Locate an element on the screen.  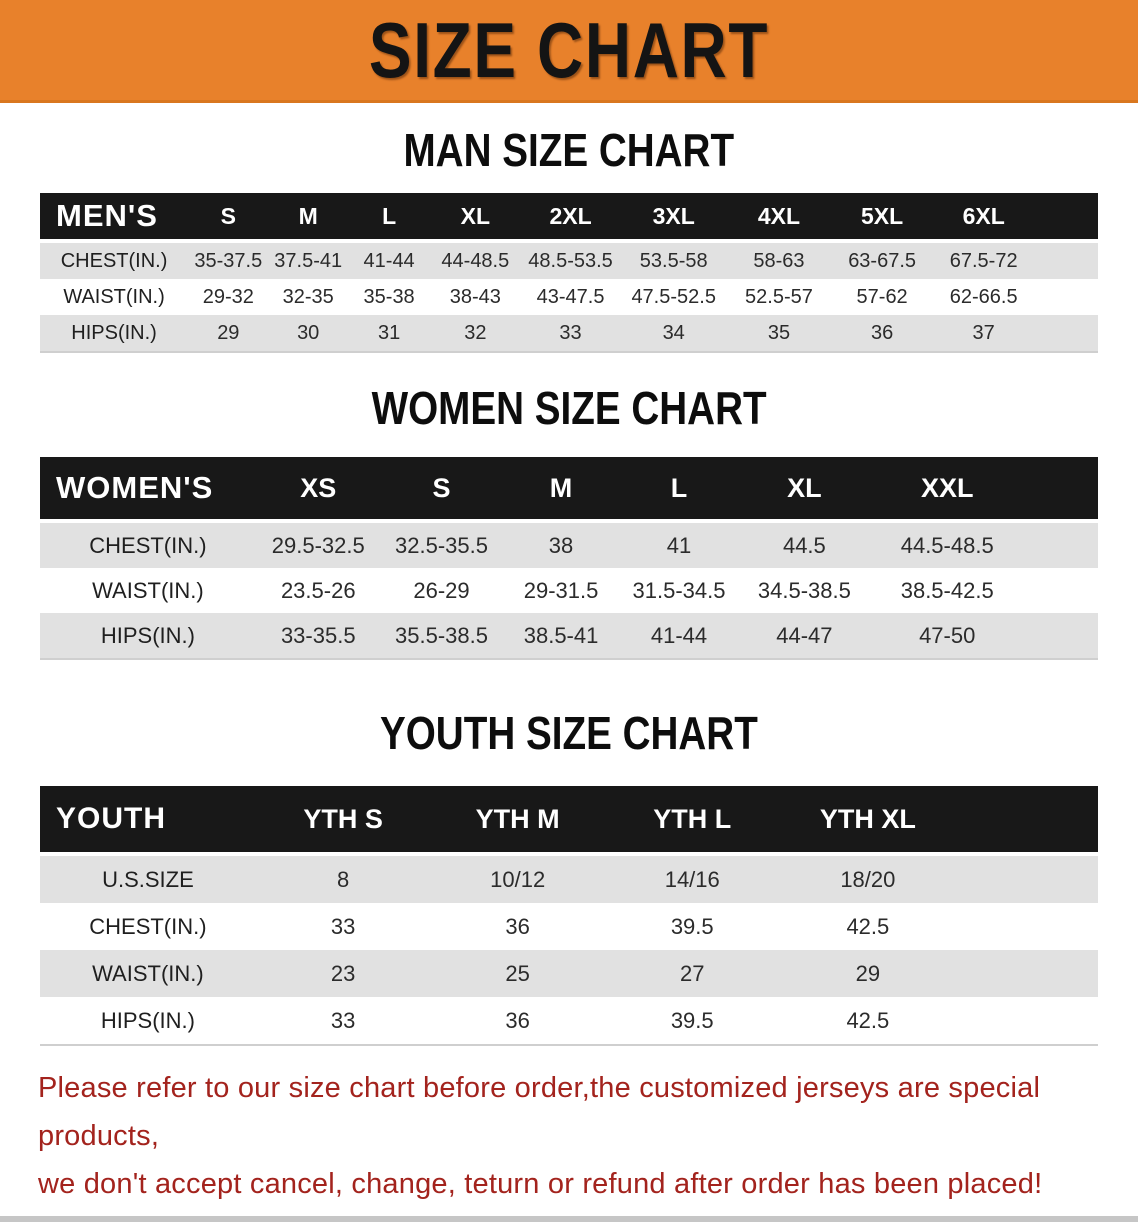
youth-header-row: YOUTH YTH S YTH M YTH L YTH XL is located at coordinates (569, 821).